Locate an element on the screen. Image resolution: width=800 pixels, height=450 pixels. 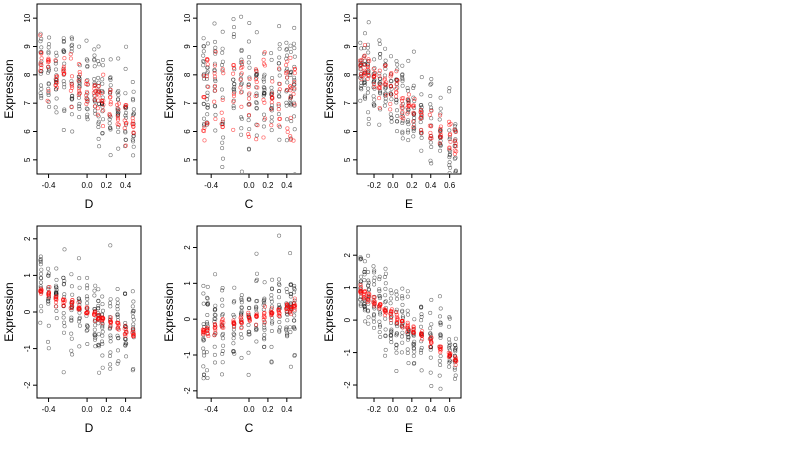
x-tick-label: 0.0 is located at coordinates (393, 409).